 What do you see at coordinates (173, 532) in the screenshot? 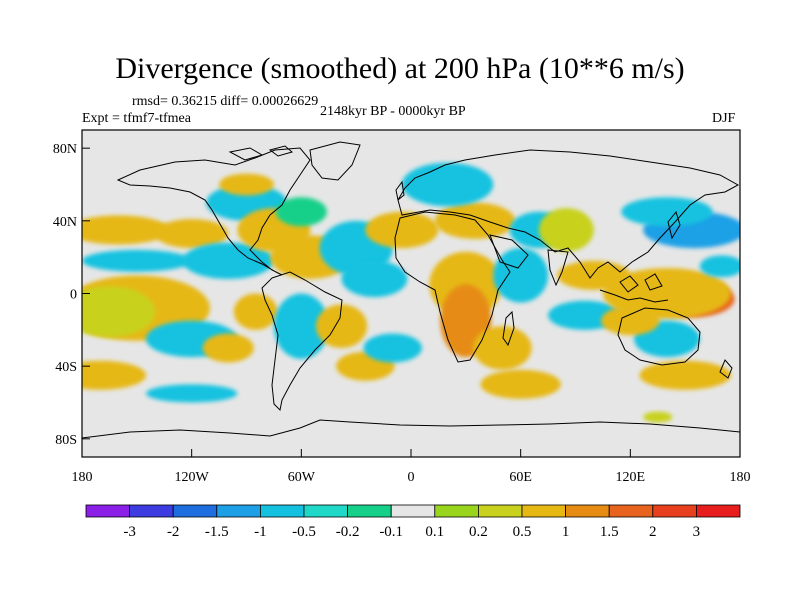
I see `colorbar-label: -2` at bounding box center [173, 532].